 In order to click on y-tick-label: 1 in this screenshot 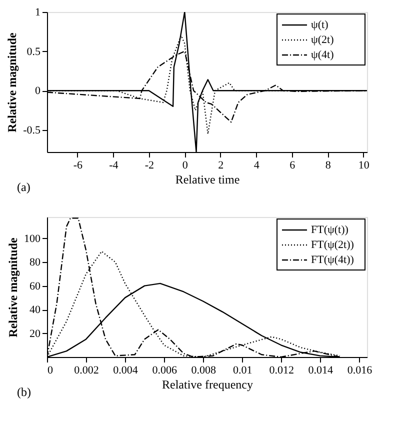, I will do `click(37, 12)`.